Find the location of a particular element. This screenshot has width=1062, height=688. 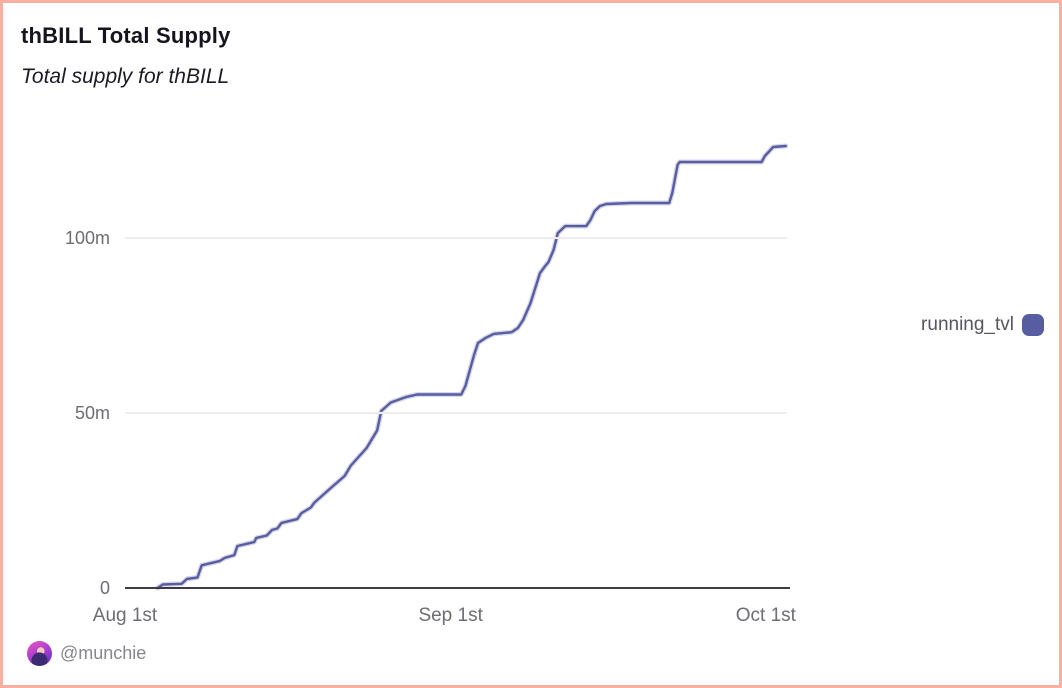

chart-subtitle: Total supply for thBILL is located at coordinates (125, 76).